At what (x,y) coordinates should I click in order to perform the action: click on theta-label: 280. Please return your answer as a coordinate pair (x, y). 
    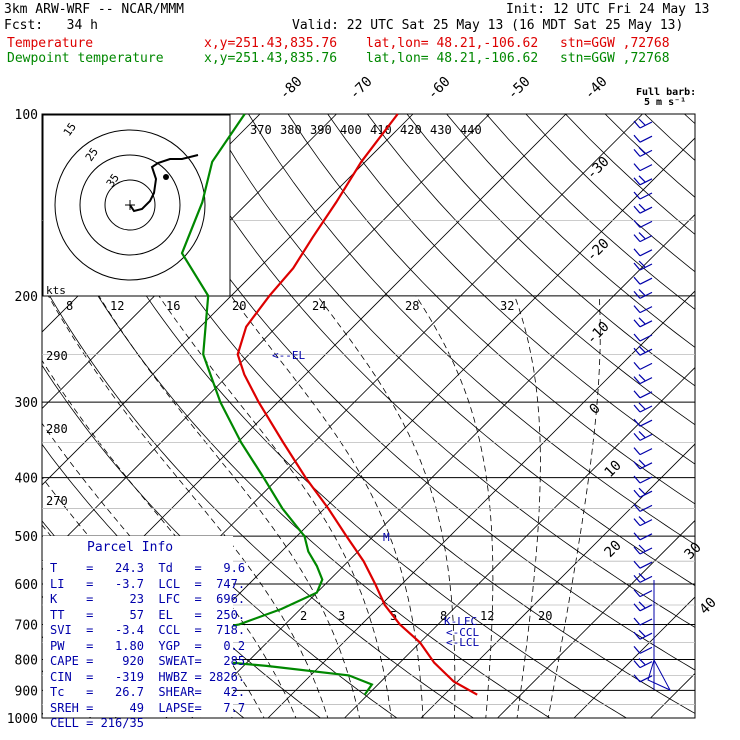
    Looking at the image, I should click on (57, 429).